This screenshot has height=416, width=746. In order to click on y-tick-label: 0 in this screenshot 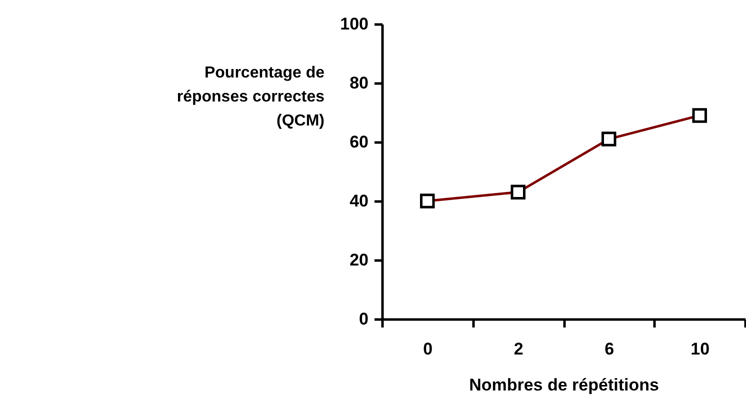, I will do `click(363, 319)`.